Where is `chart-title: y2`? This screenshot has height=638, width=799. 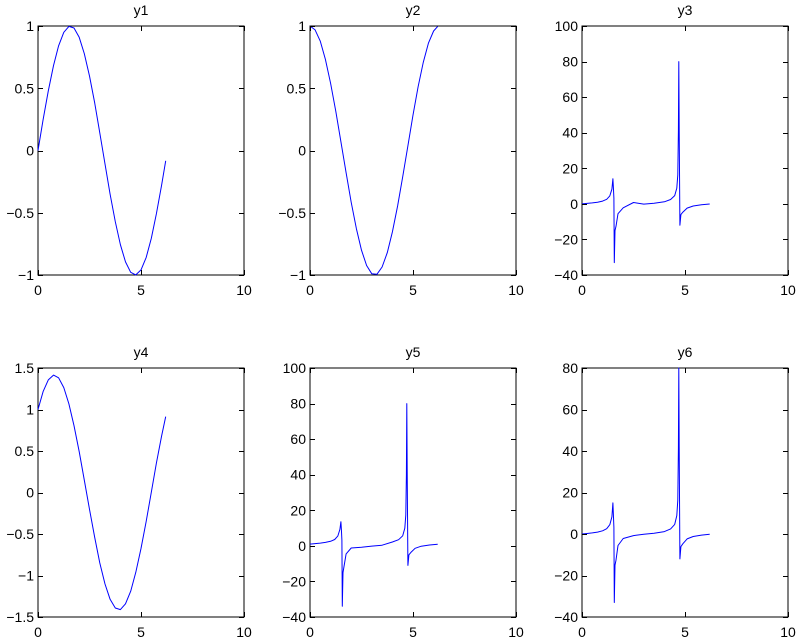 chart-title: y2 is located at coordinates (413, 10).